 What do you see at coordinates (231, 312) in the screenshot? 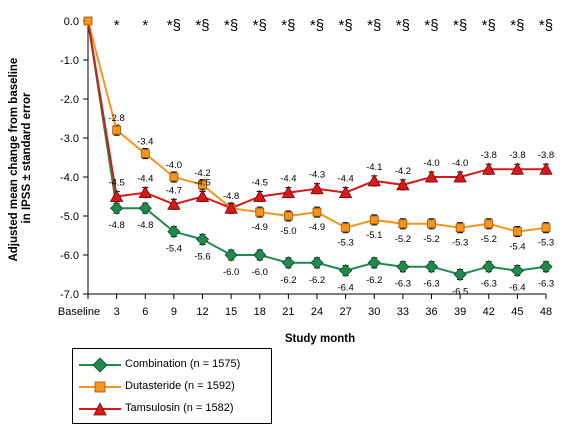
I see `x-tick-label: 15` at bounding box center [231, 312].